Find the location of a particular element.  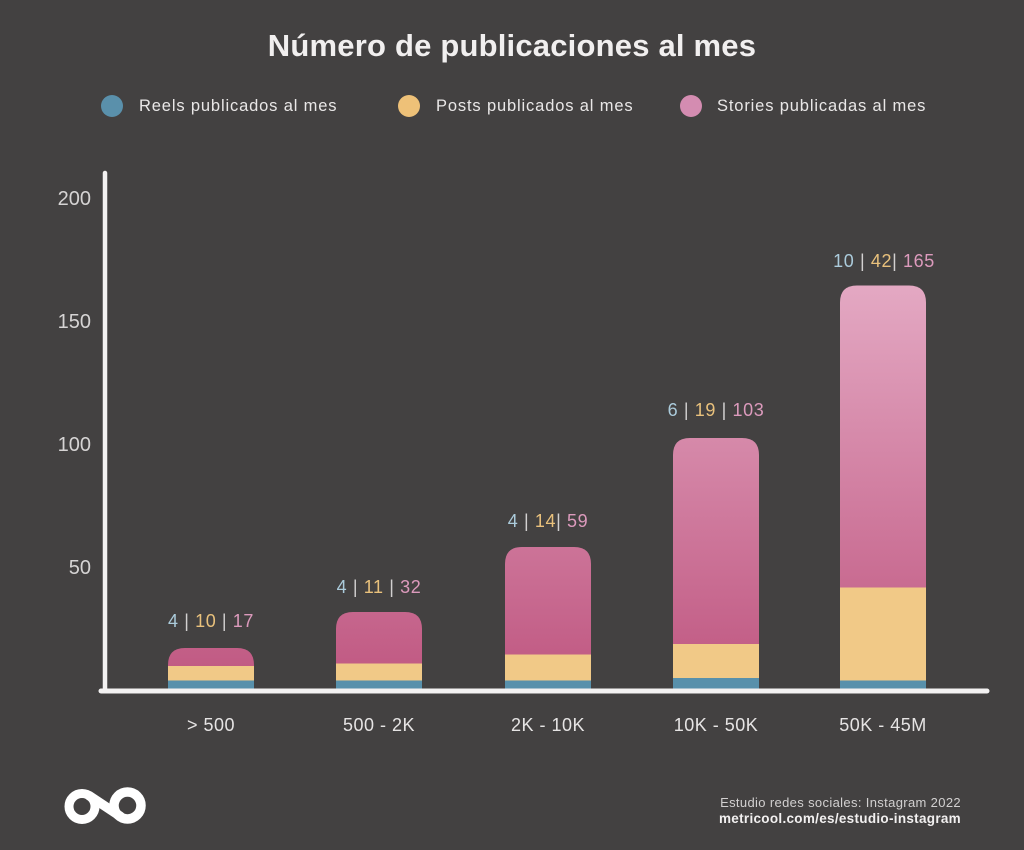

svg-text: 50 is located at coordinates (80, 568).